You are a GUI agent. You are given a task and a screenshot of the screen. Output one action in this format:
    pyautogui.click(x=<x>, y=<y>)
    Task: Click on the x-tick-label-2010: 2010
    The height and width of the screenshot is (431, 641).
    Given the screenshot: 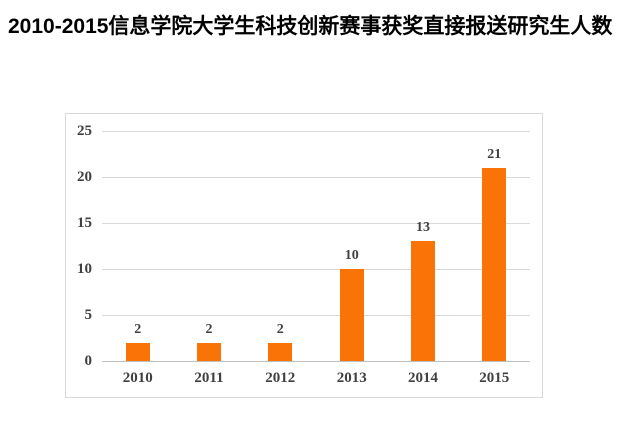 What is the action you would take?
    pyautogui.click(x=137, y=378)
    